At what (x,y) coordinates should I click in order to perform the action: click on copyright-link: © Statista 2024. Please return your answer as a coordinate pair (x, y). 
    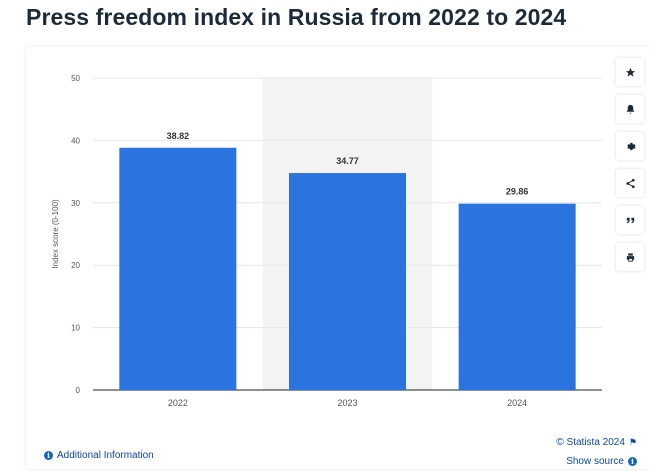
    Looking at the image, I should click on (590, 442).